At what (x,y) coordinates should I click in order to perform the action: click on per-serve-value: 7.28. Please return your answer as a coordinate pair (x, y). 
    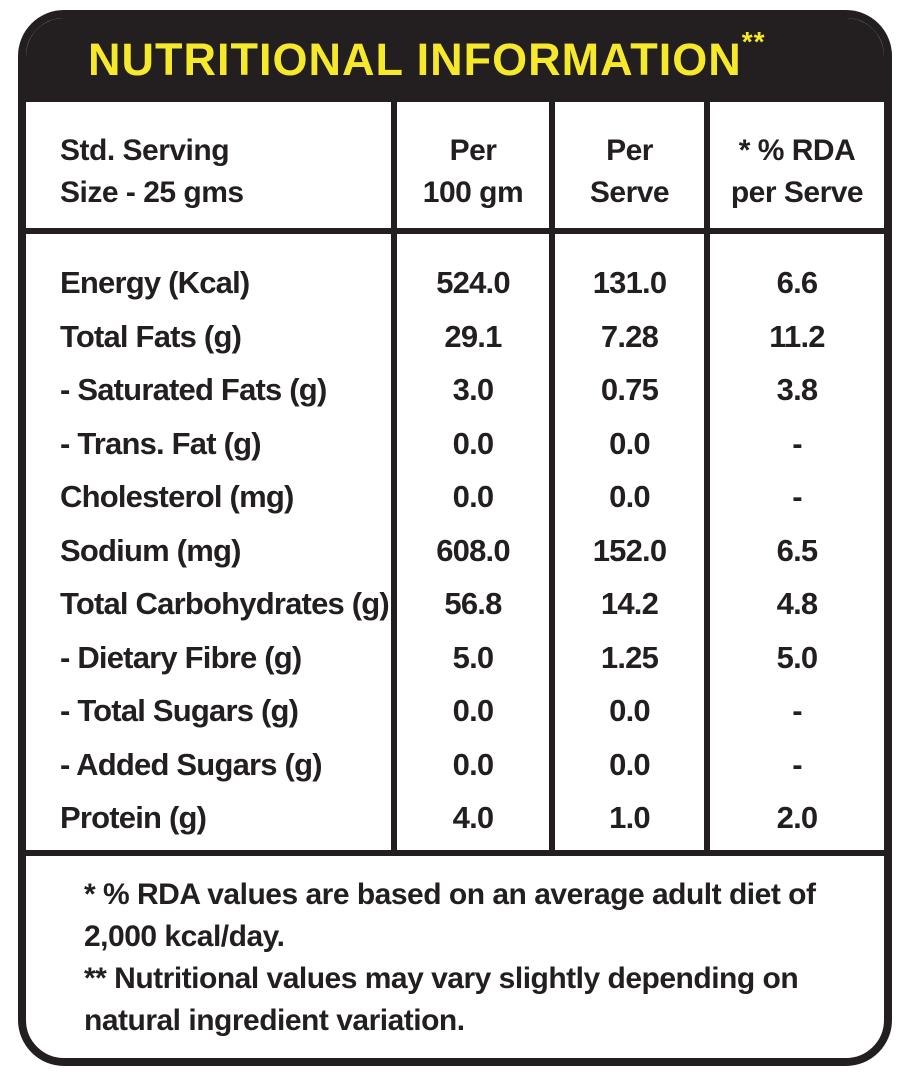
    Looking at the image, I should click on (629, 336).